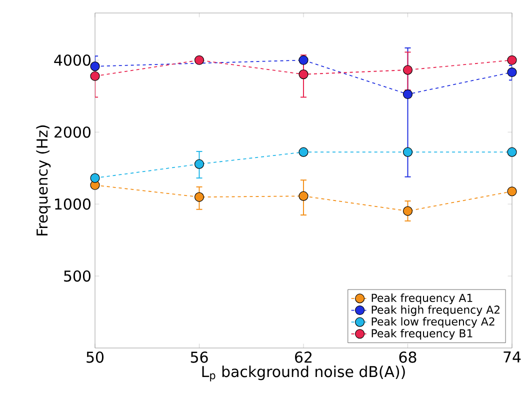 The image size is (531, 405). I want to click on y-tick-label: 500, so click(77, 276).